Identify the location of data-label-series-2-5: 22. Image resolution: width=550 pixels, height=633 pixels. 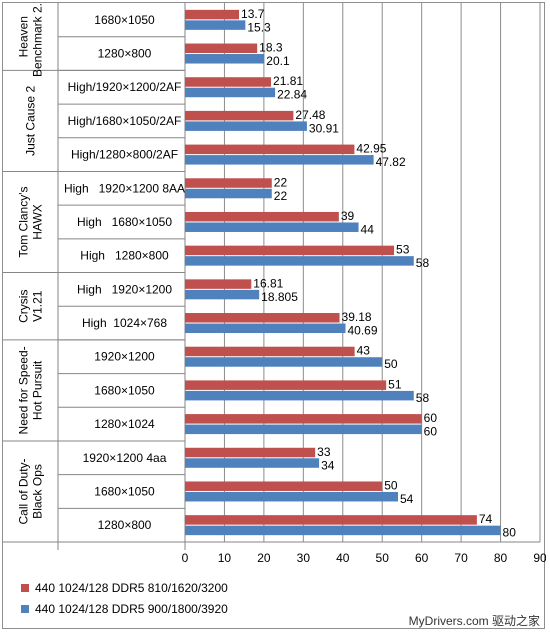
(281, 196).